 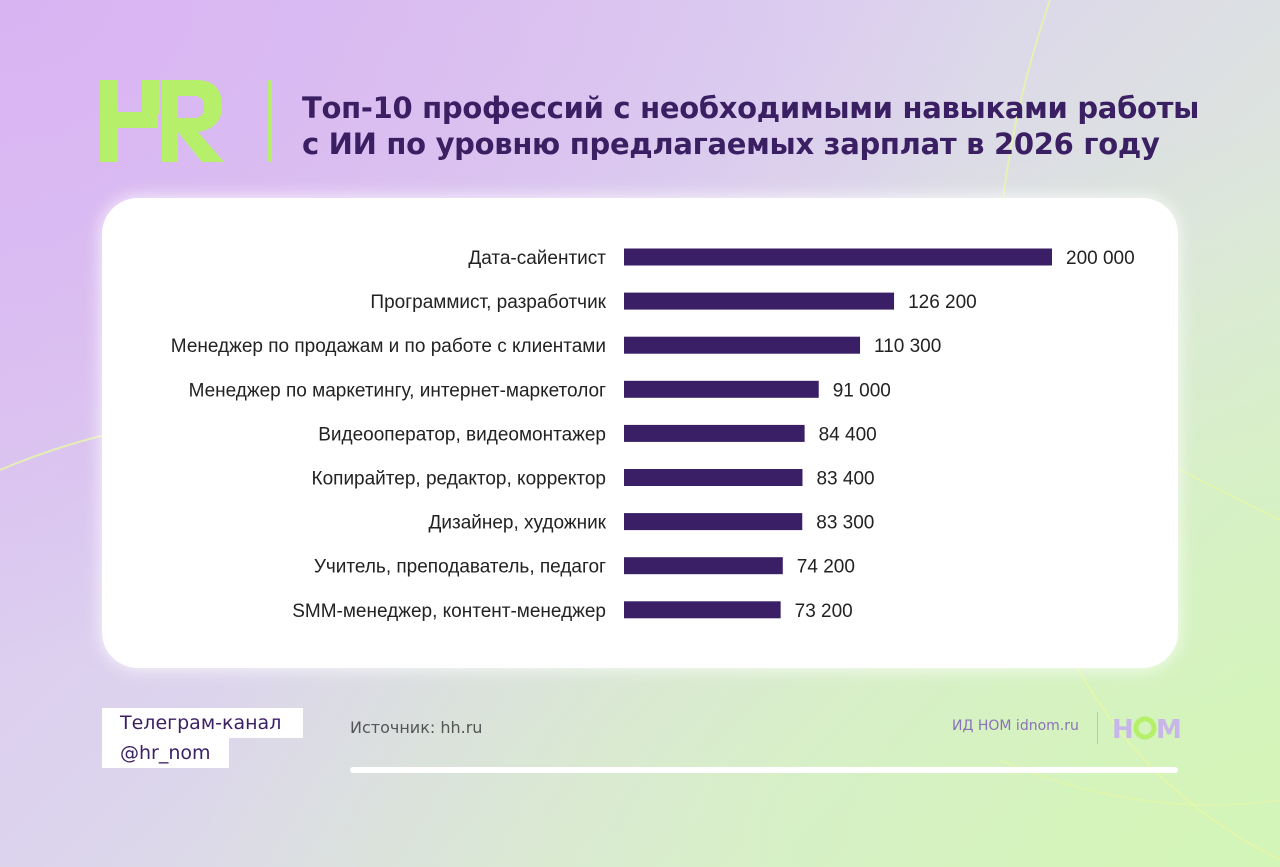 I want to click on publisher-text: ИД НОМ idnom.ru, so click(x=1015, y=726).